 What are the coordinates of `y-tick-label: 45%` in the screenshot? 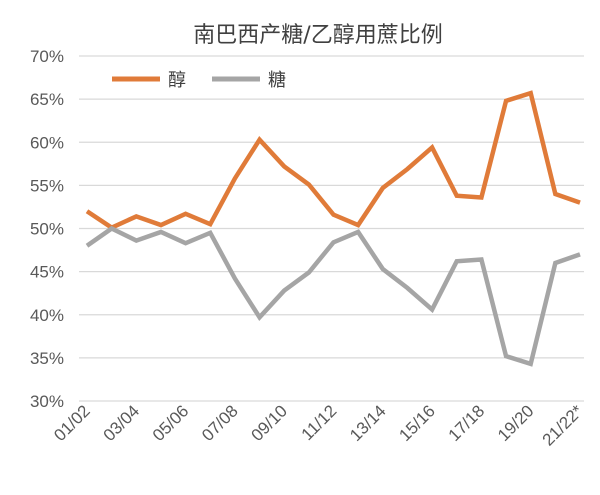 It's located at (47, 272).